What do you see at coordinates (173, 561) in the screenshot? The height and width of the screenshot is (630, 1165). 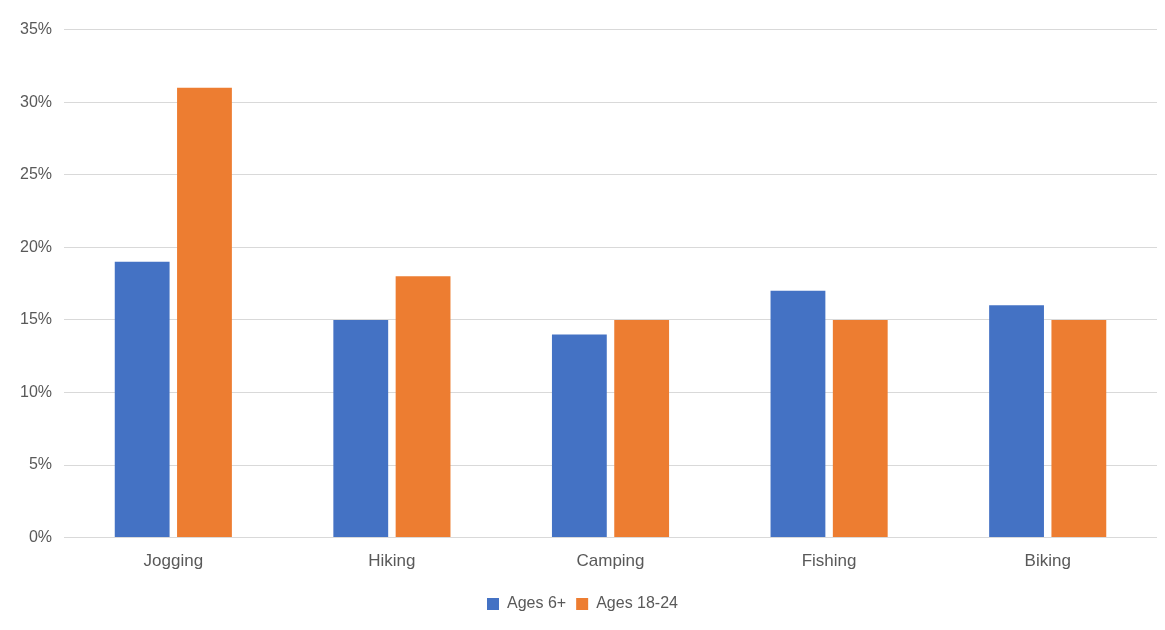 I see `x-tick-label: Jogging` at bounding box center [173, 561].